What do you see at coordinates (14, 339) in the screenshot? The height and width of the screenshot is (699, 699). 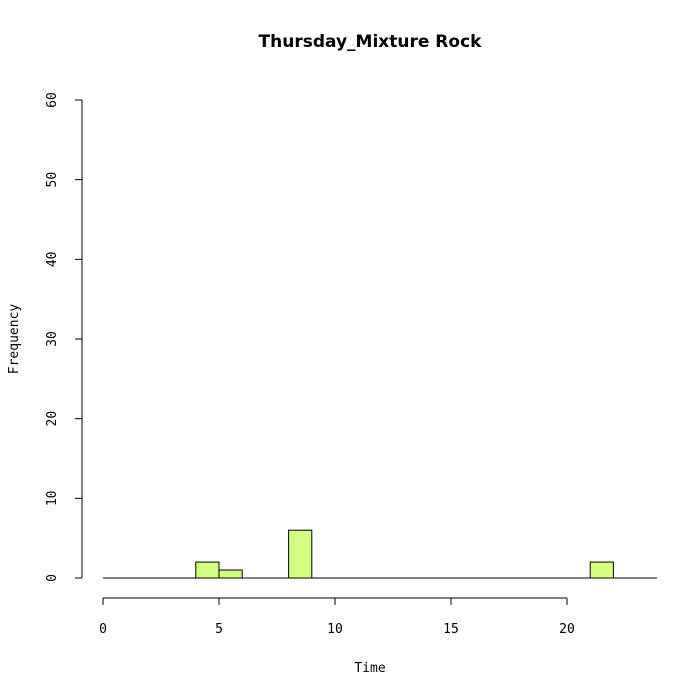 I see `y-axis-label: Frequency` at bounding box center [14, 339].